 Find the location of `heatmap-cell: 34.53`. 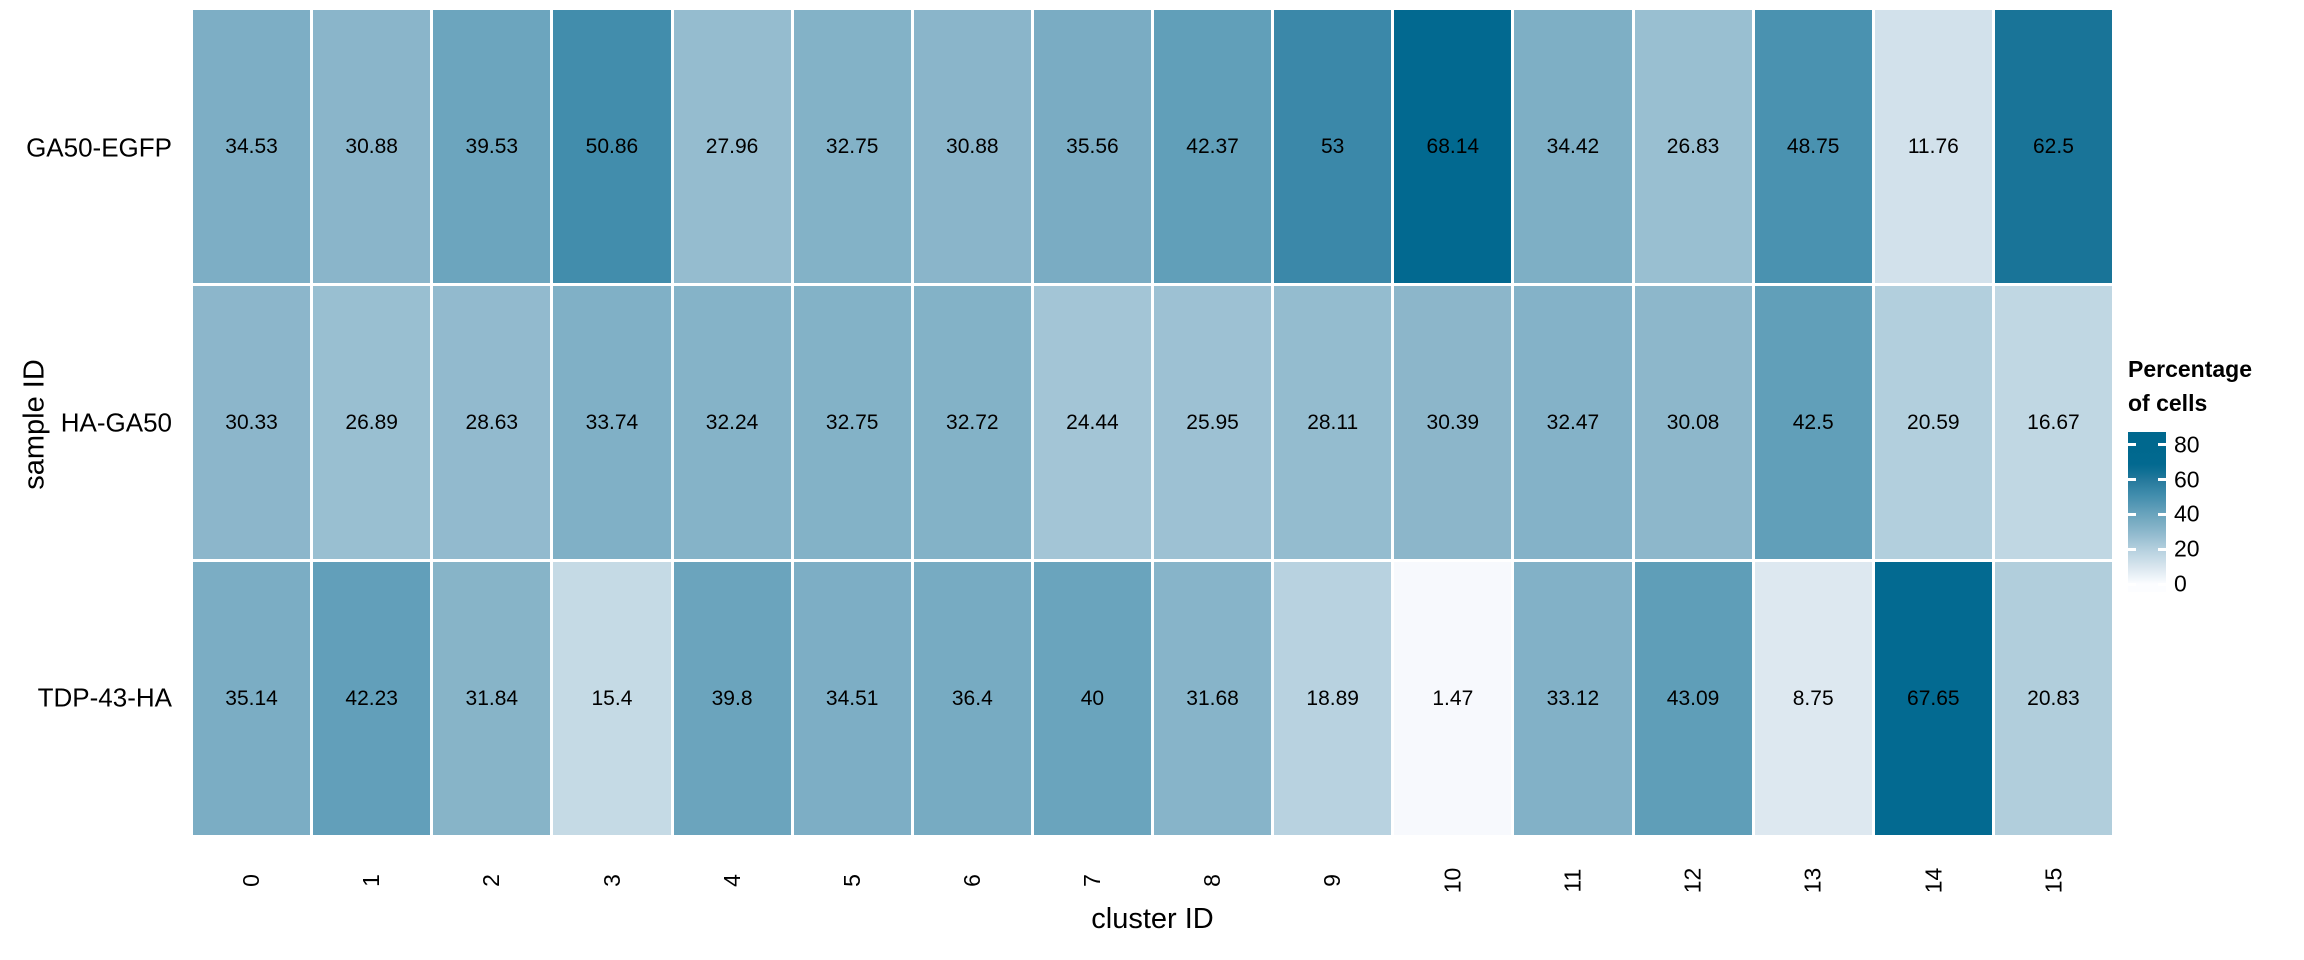

heatmap-cell: 34.53 is located at coordinates (252, 146).